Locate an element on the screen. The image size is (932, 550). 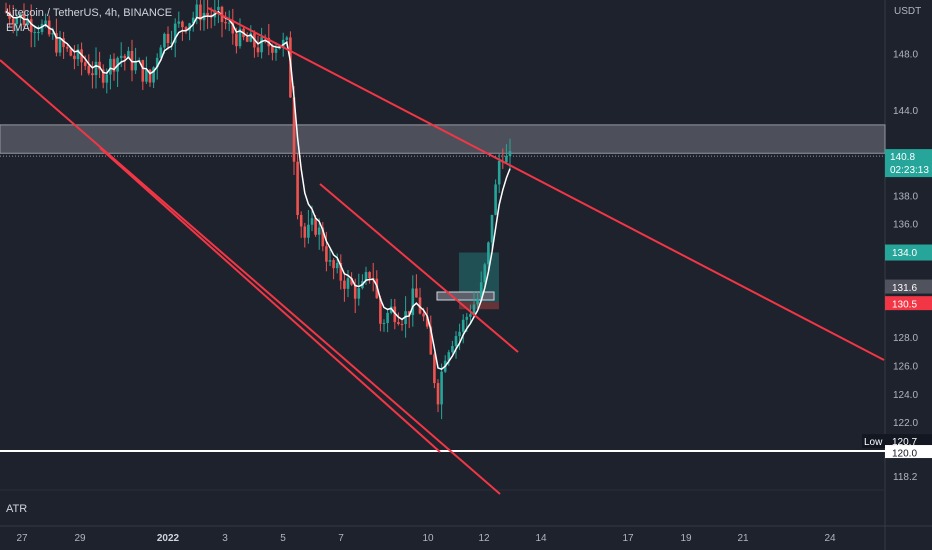
low-label: Low is located at coordinates (873, 442).